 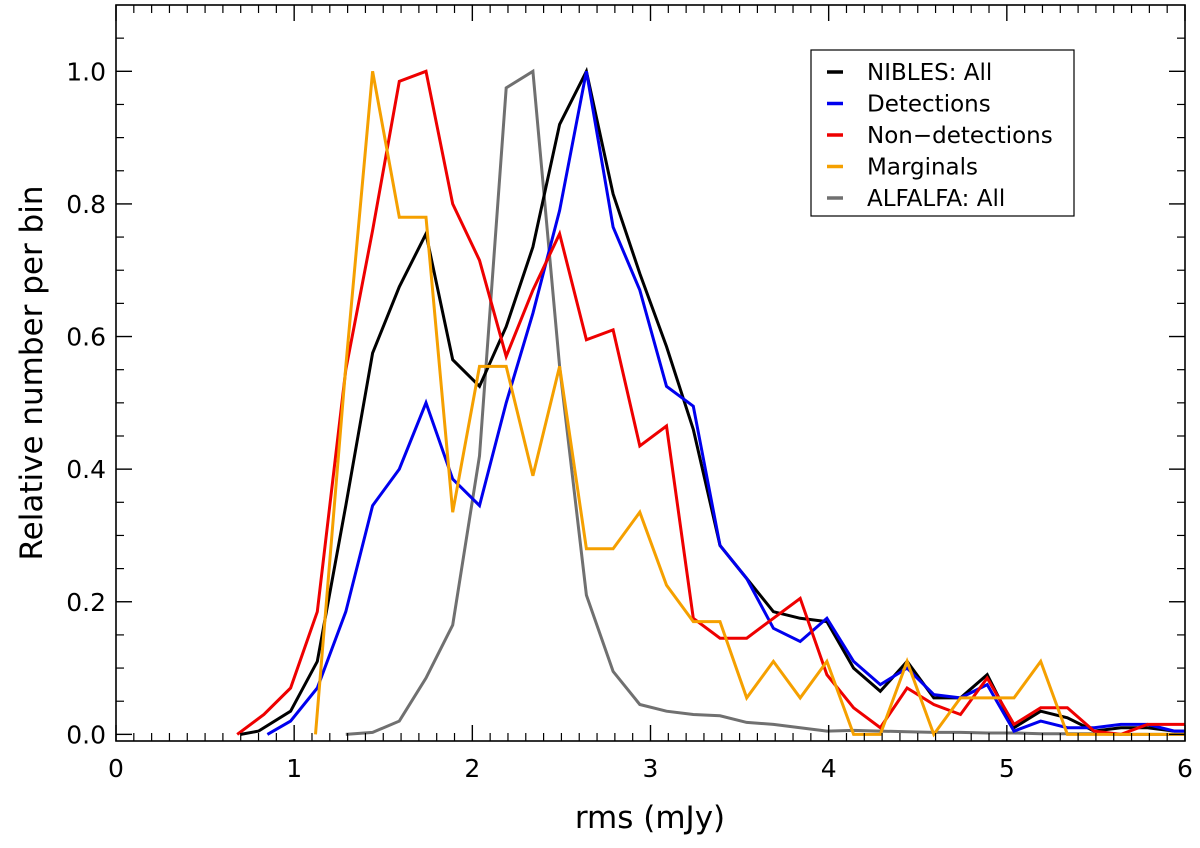 What do you see at coordinates (1007, 768) in the screenshot?
I see `x-tick-label: 5` at bounding box center [1007, 768].